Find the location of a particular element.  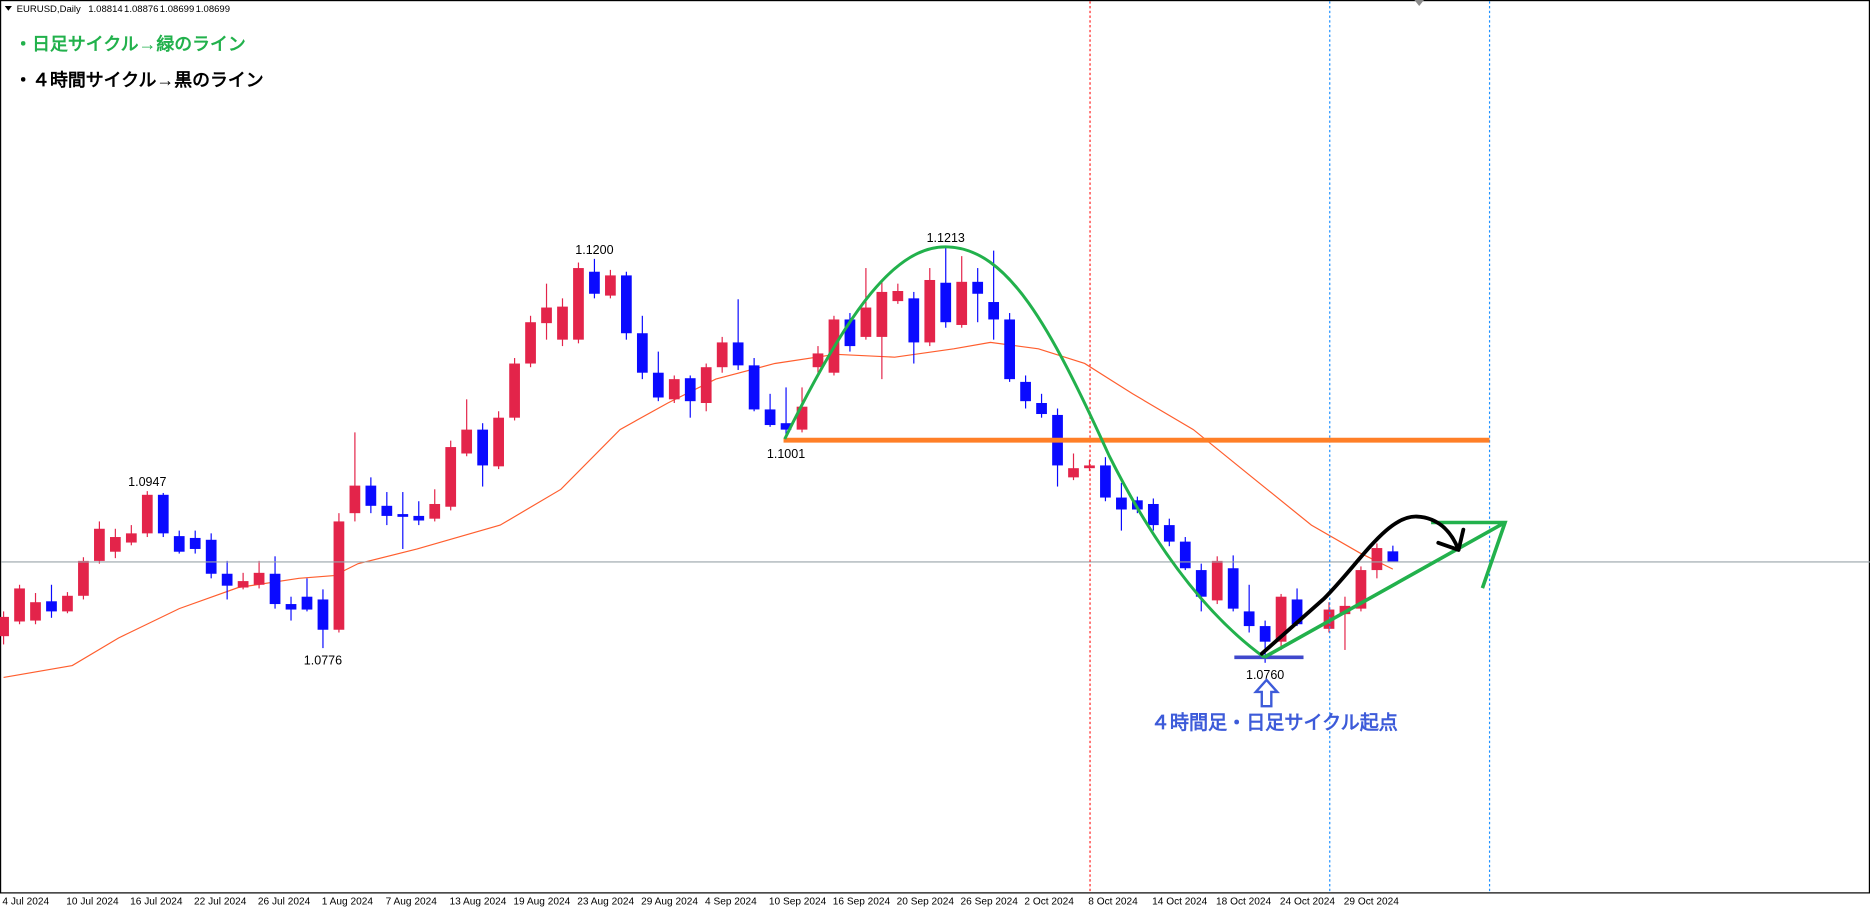

x-tick-label: 7 Aug 2024 is located at coordinates (412, 902).